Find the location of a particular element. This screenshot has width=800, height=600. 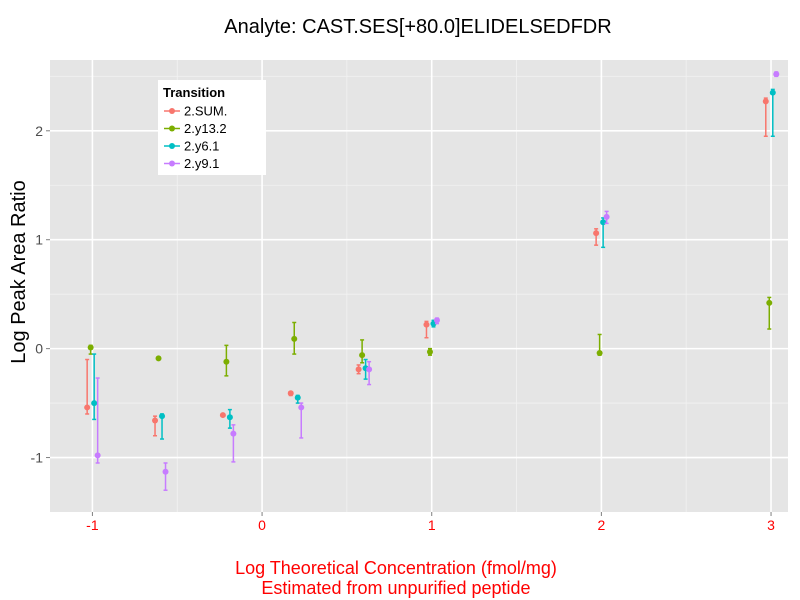

legend-label: 2.y13.2 is located at coordinates (205, 128).